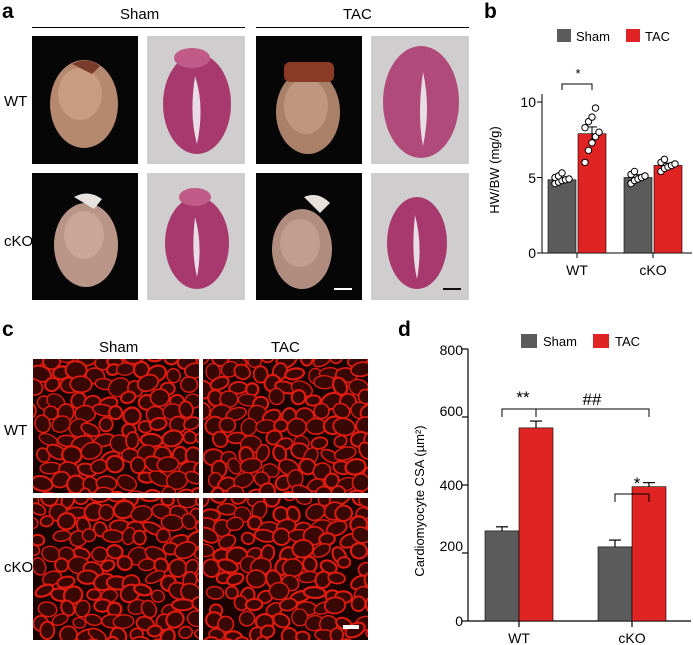 This screenshot has width=693, height=645. What do you see at coordinates (657, 36) in the screenshot?
I see `legend-b-tac: TAC` at bounding box center [657, 36].